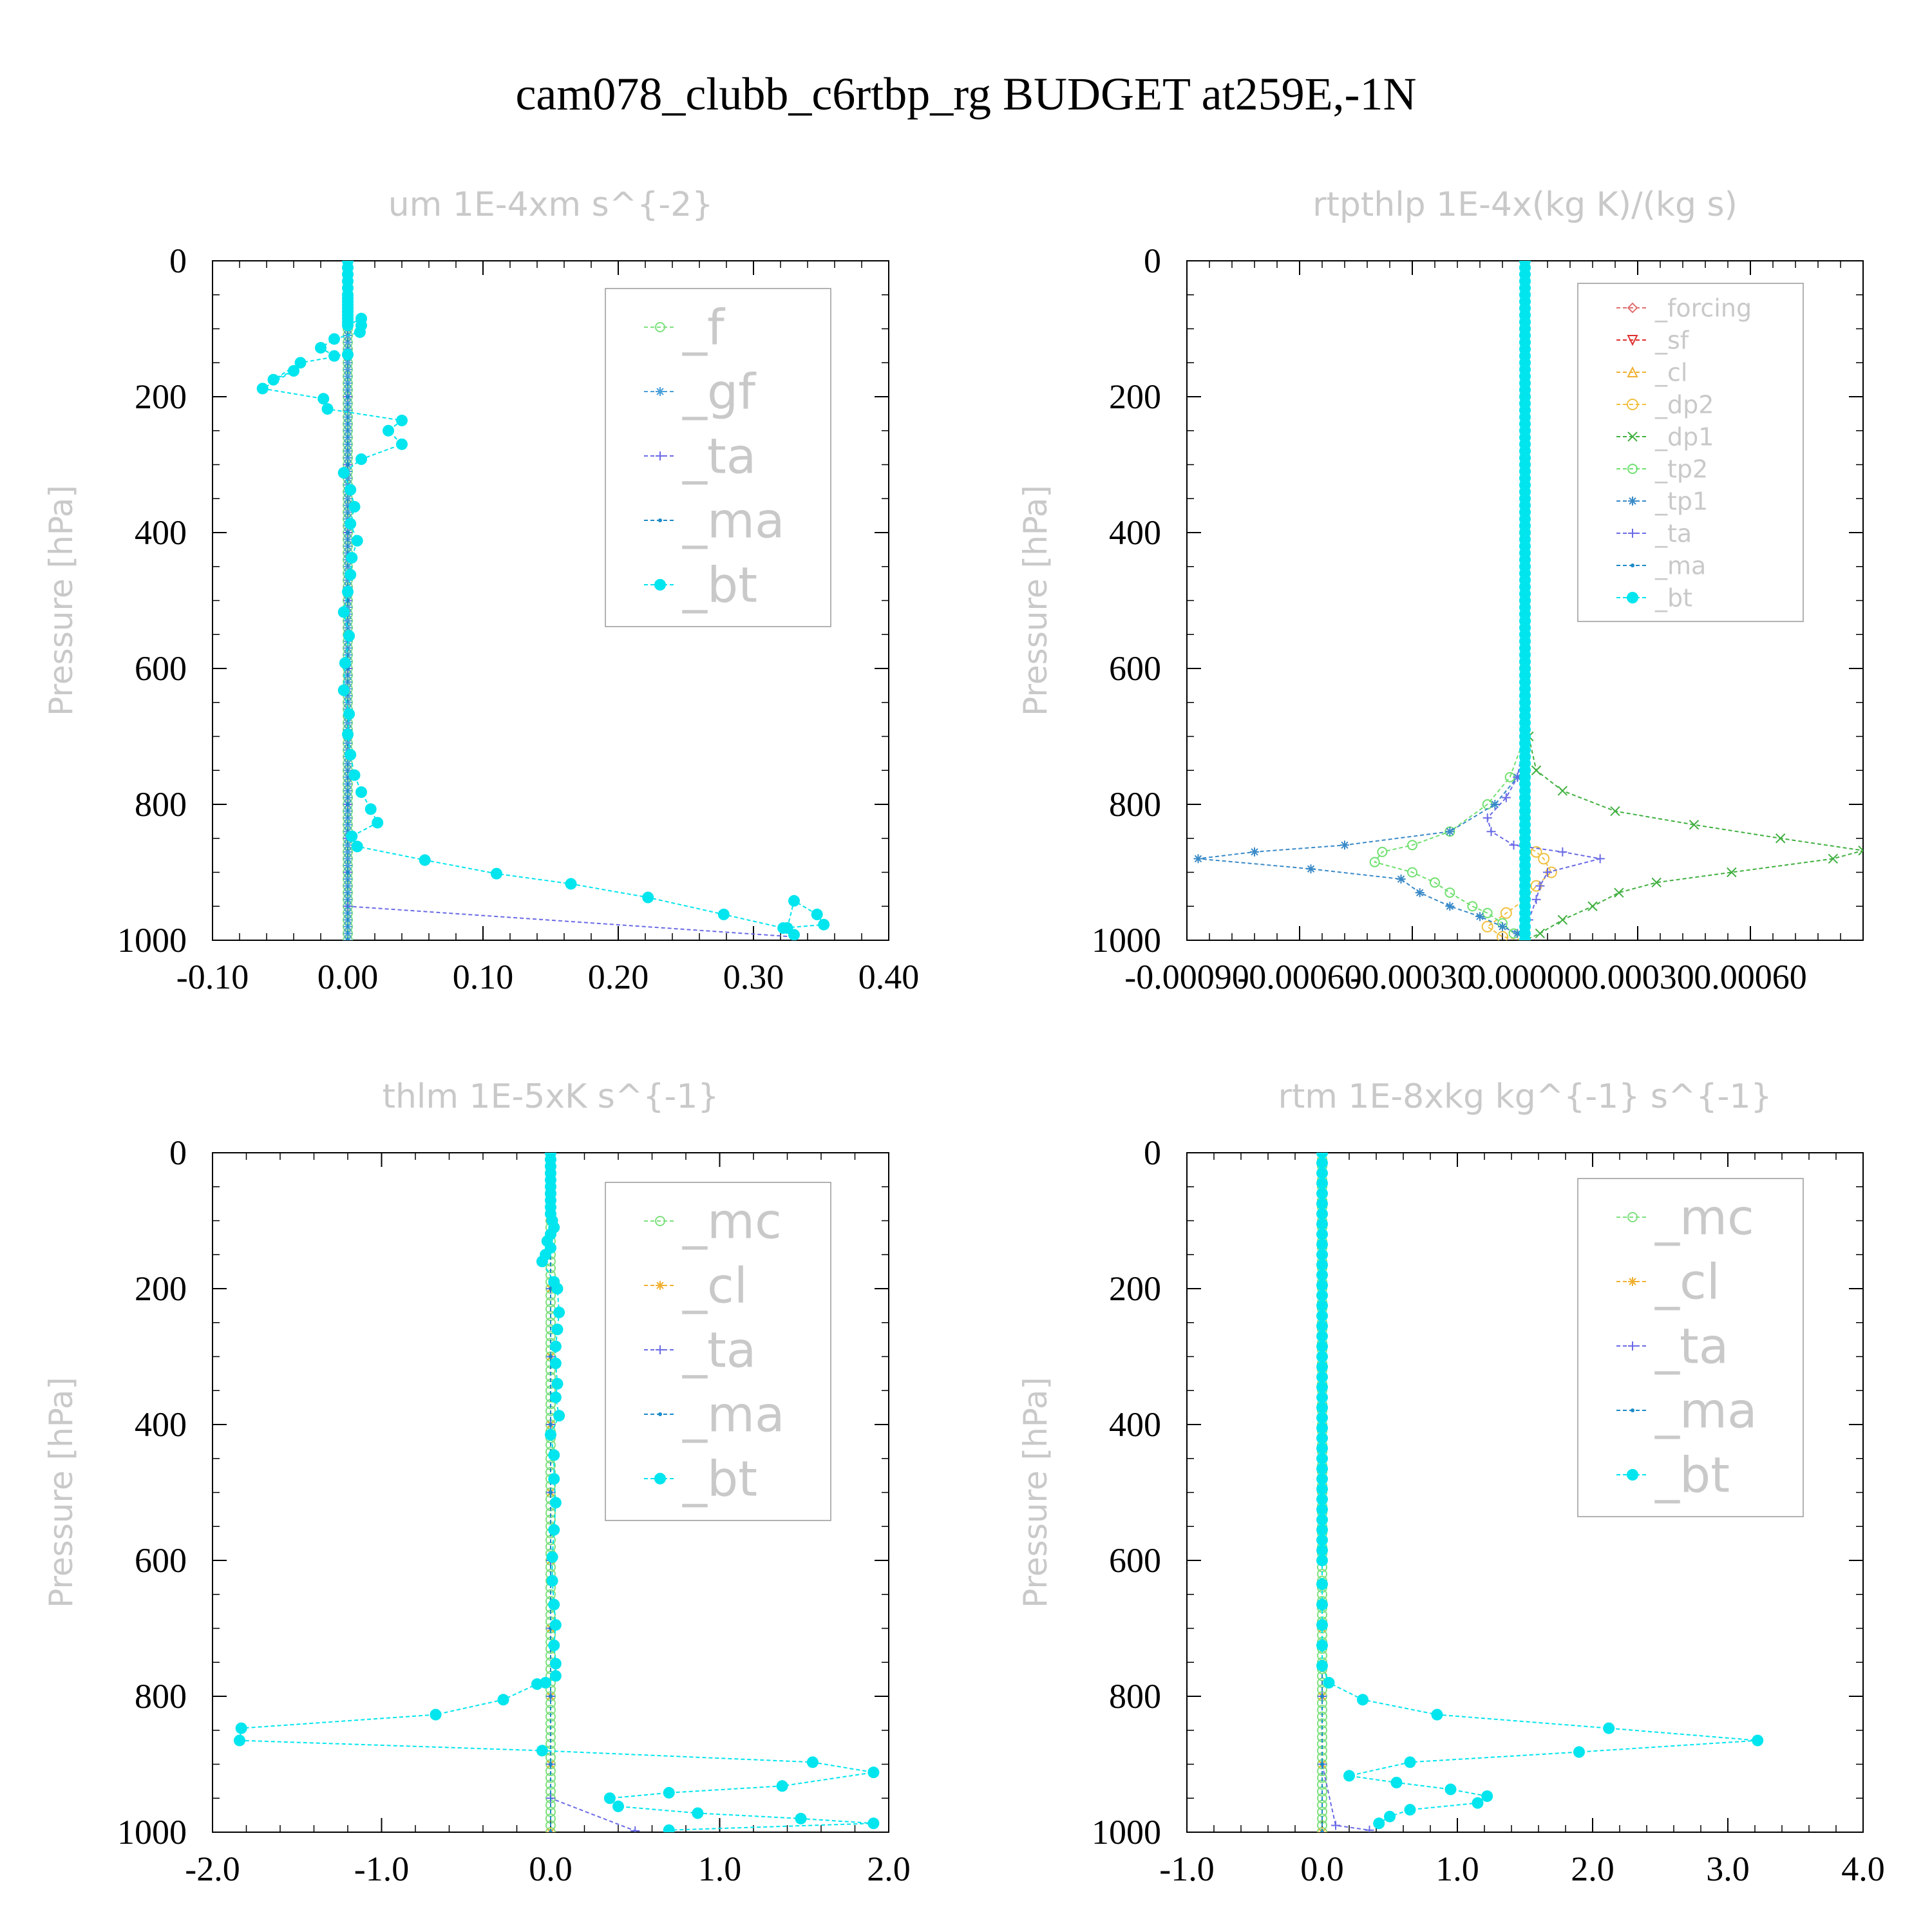  Describe the element at coordinates (1126, 1832) in the screenshot. I see `y-tick-label: 1000` at that location.